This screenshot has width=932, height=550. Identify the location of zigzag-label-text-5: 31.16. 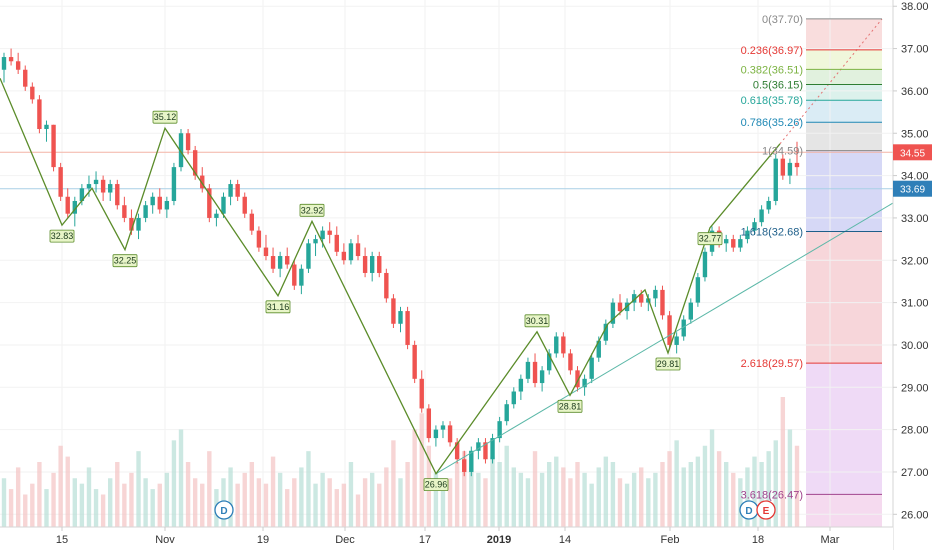
(278, 307).